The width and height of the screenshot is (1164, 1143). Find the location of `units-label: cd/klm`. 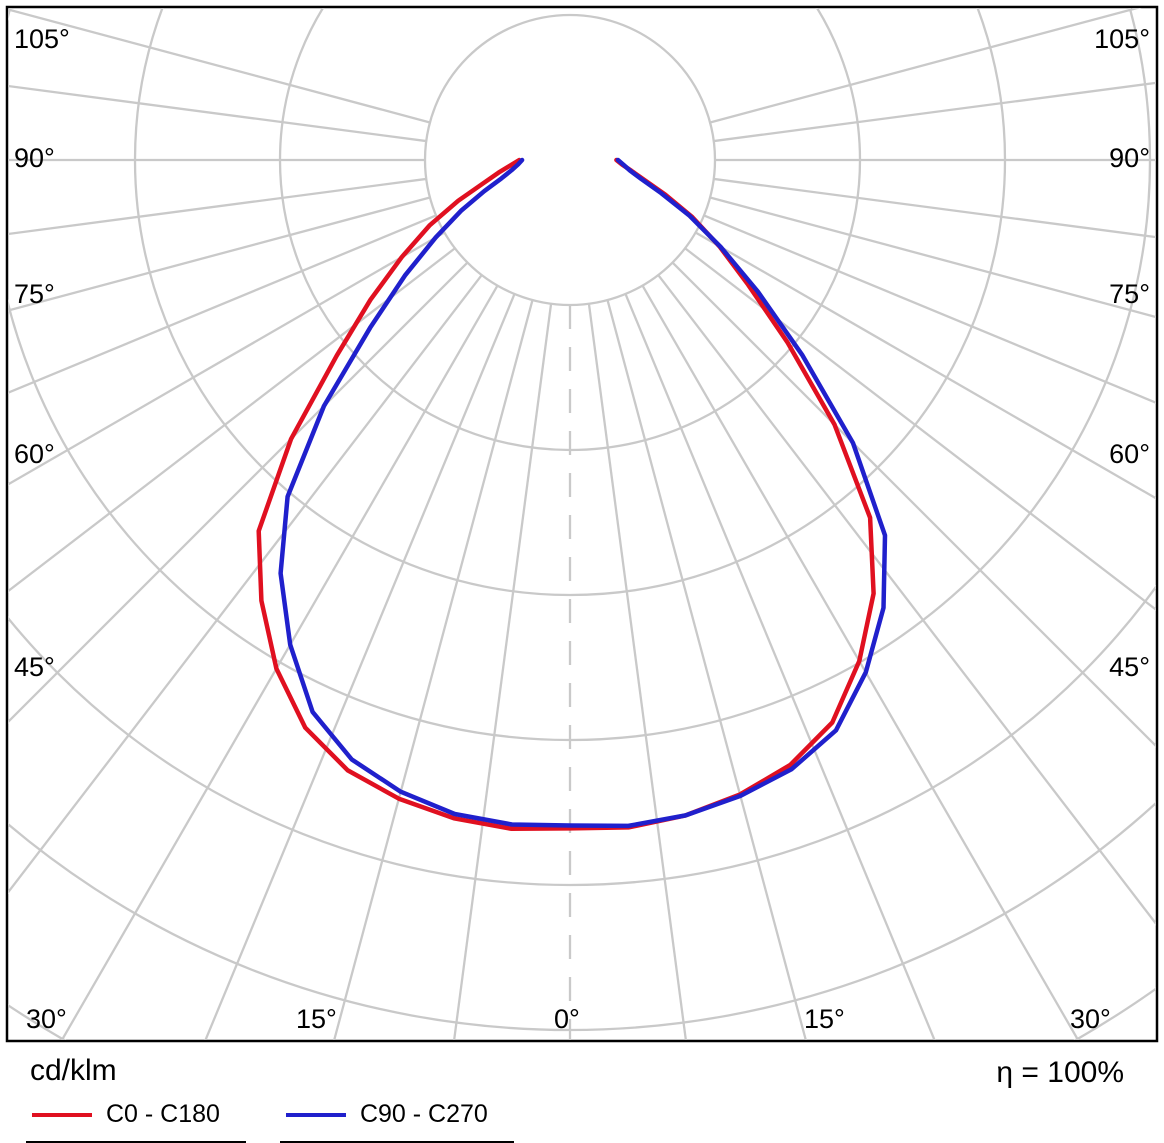

units-label: cd/klm is located at coordinates (73, 1071).